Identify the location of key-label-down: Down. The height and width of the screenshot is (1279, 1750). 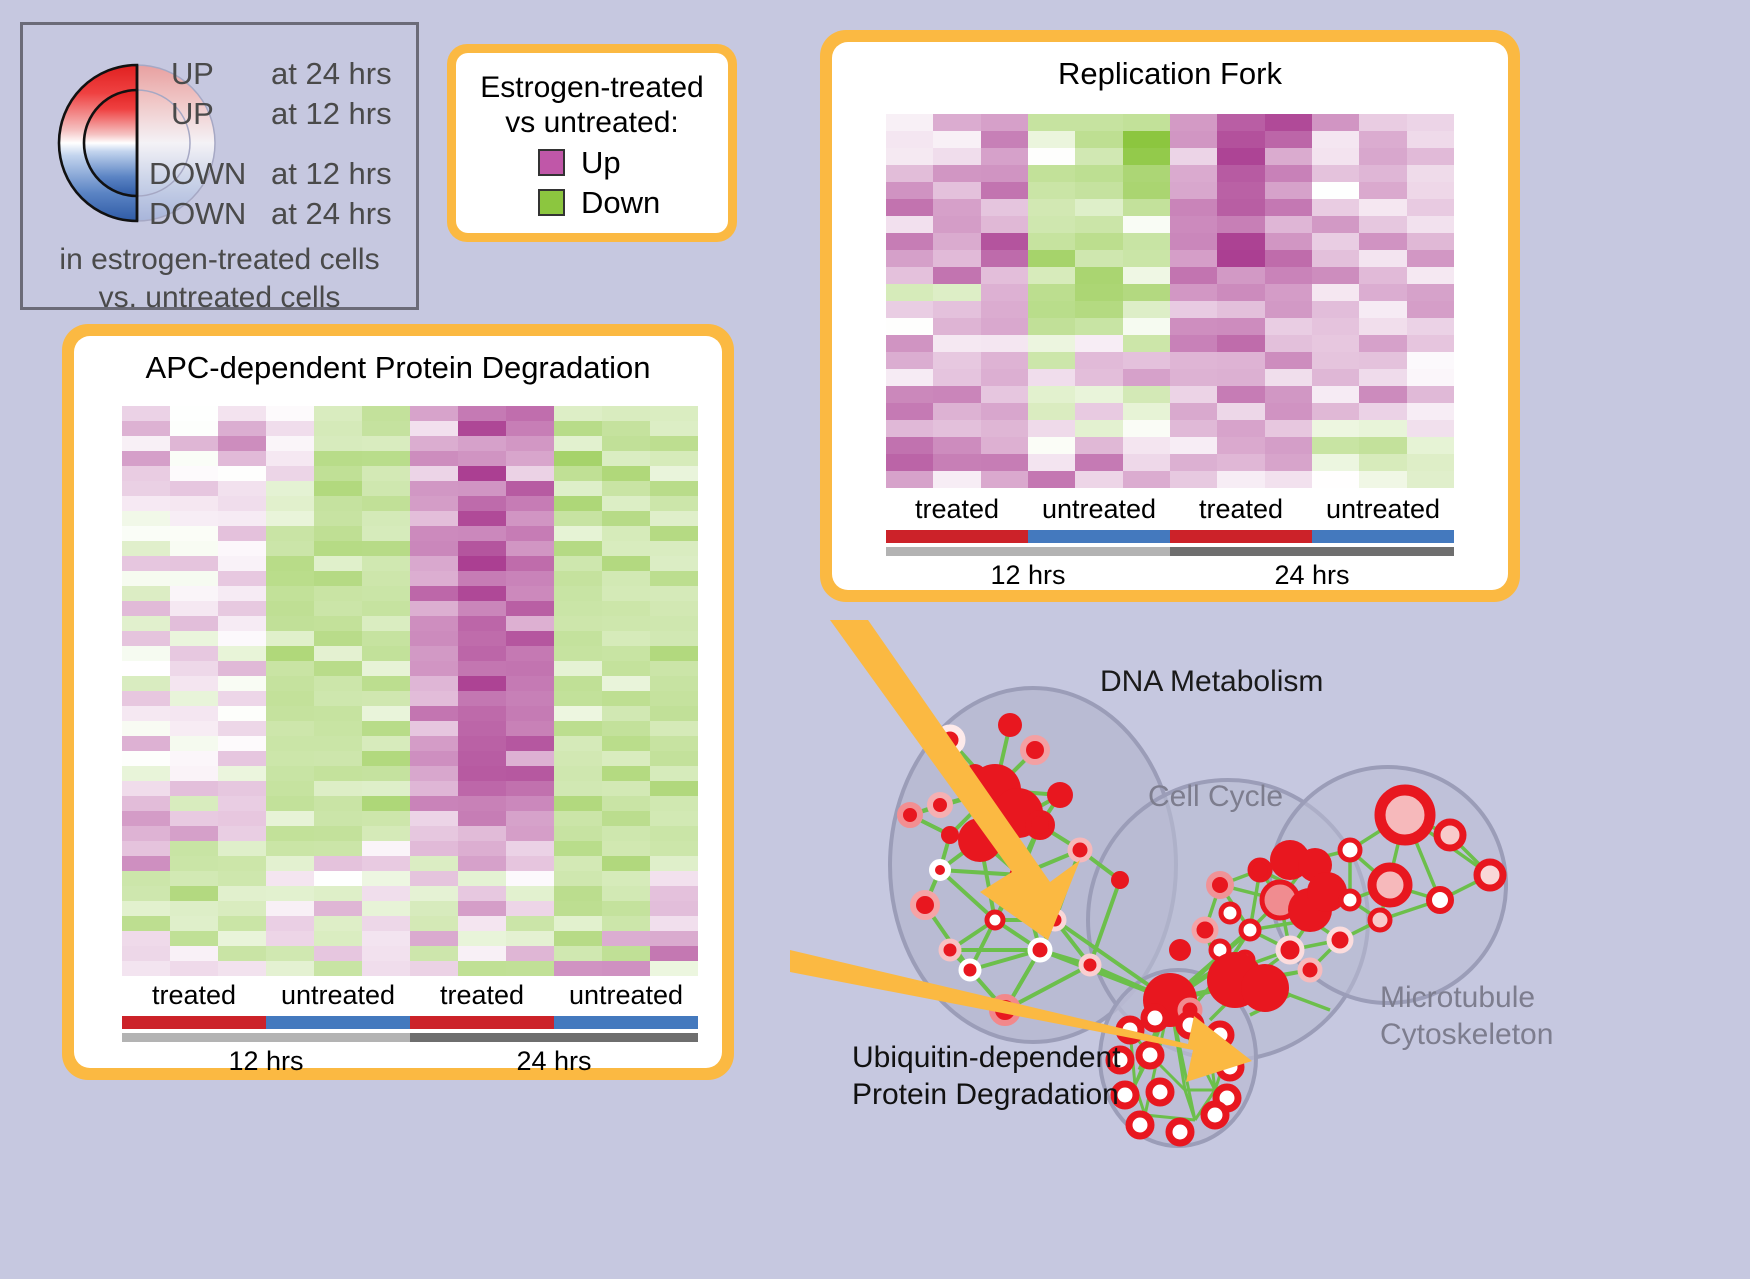
(621, 202).